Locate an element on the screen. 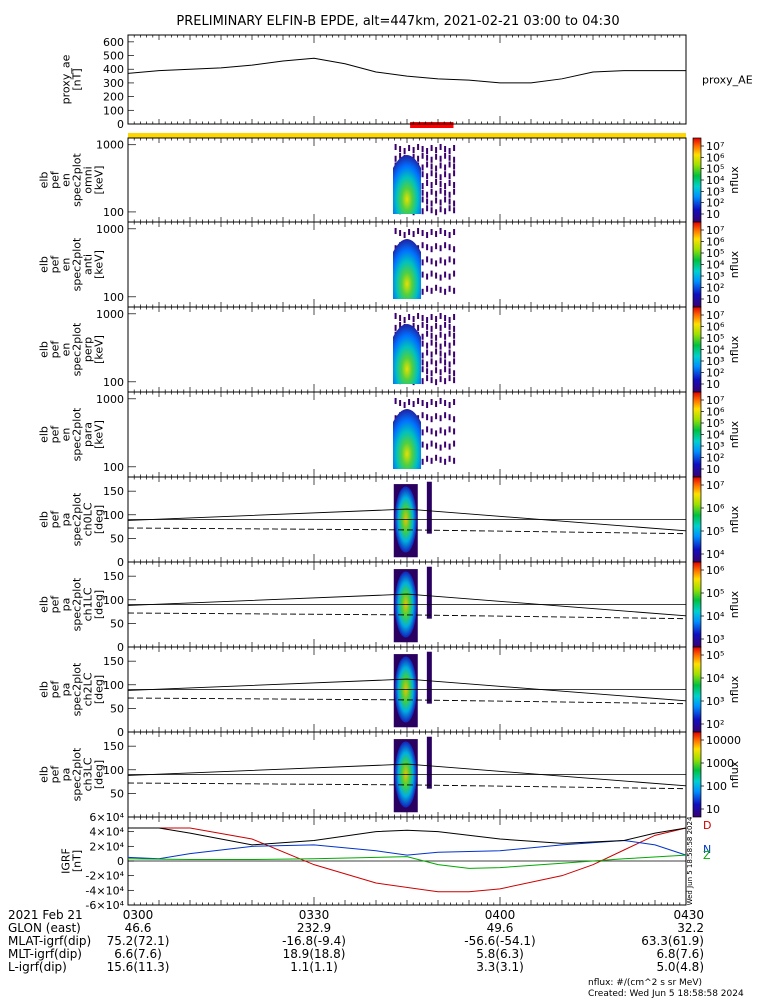 The width and height of the screenshot is (775, 1000). ephemeris-mlat: -56.6(-54.1) is located at coordinates (499, 941).